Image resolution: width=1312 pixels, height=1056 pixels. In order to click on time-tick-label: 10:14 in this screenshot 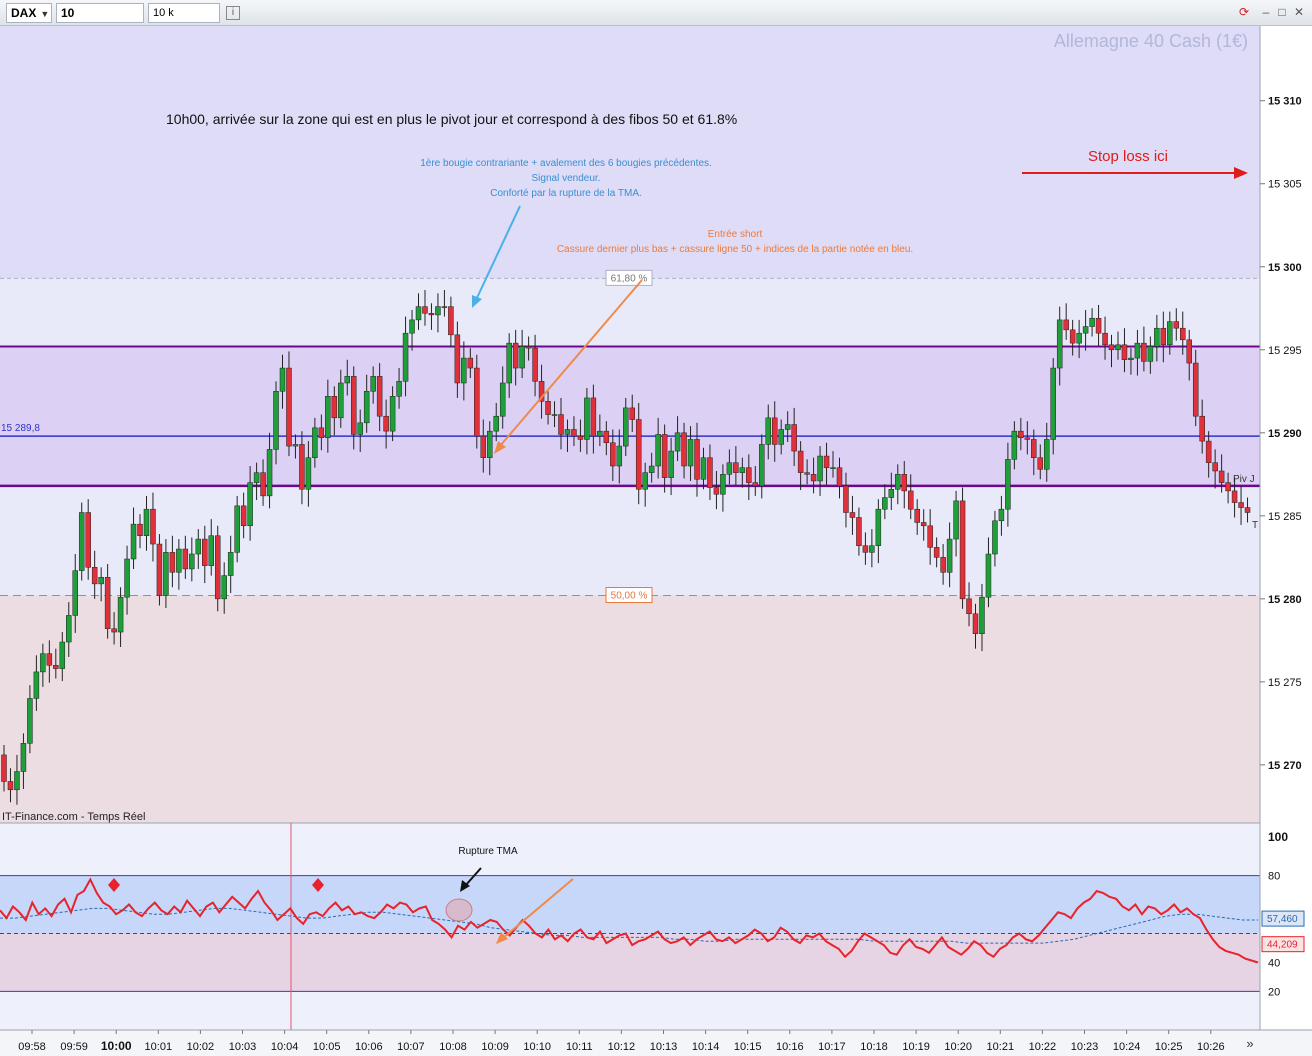, I will do `click(706, 1047)`.